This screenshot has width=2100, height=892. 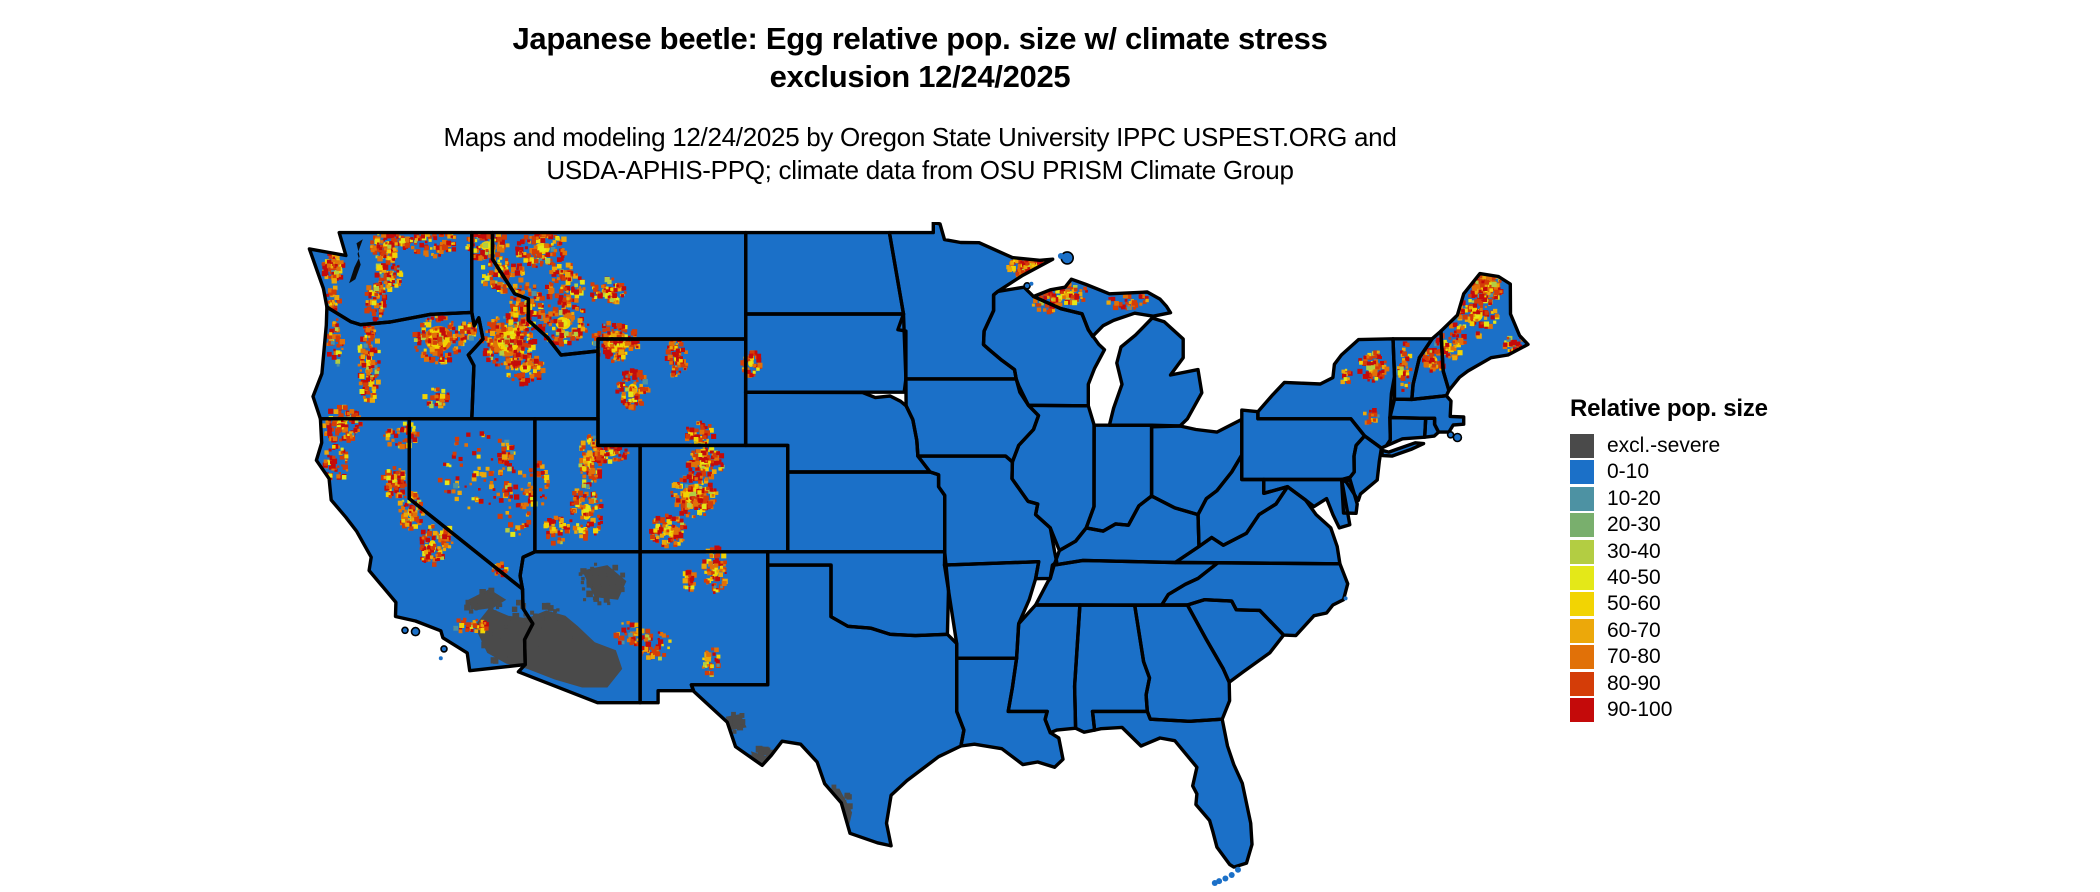 I want to click on legend-label: 30-40, so click(x=1634, y=551).